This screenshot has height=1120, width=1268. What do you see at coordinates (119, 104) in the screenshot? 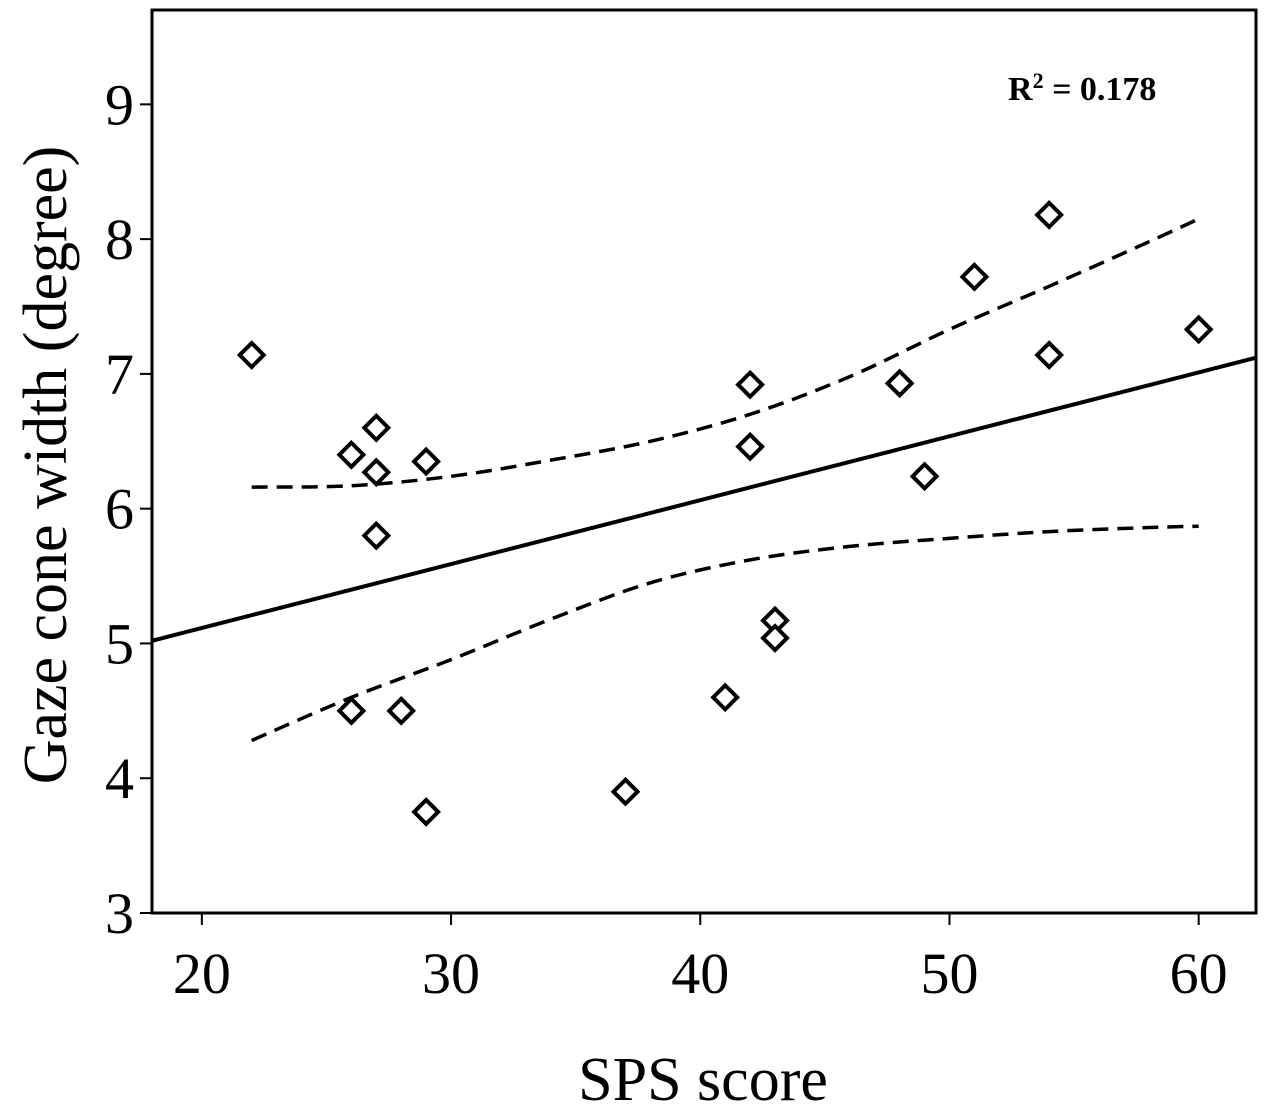
I see `y-tick-label: 9` at bounding box center [119, 104].